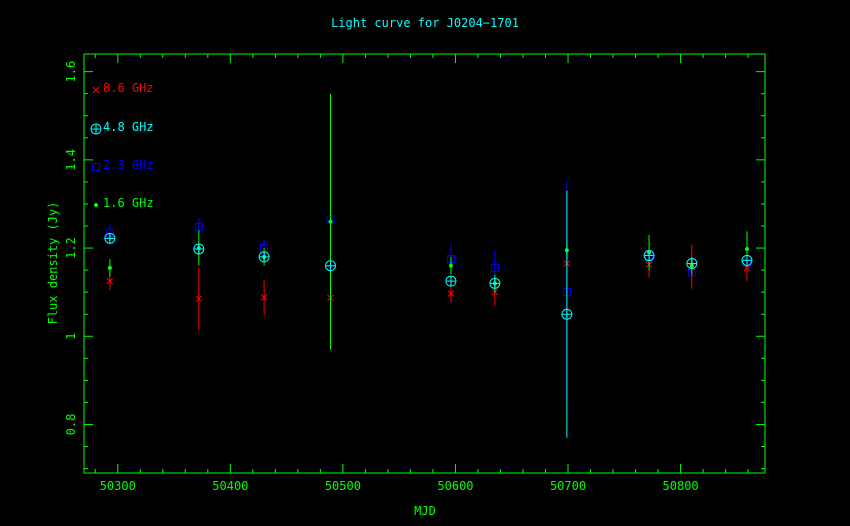 The width and height of the screenshot is (850, 526). Describe the element at coordinates (399, 486) in the screenshot. I see `x-tick-labels: 50300 50400 50500 50600 50700 50800` at that location.